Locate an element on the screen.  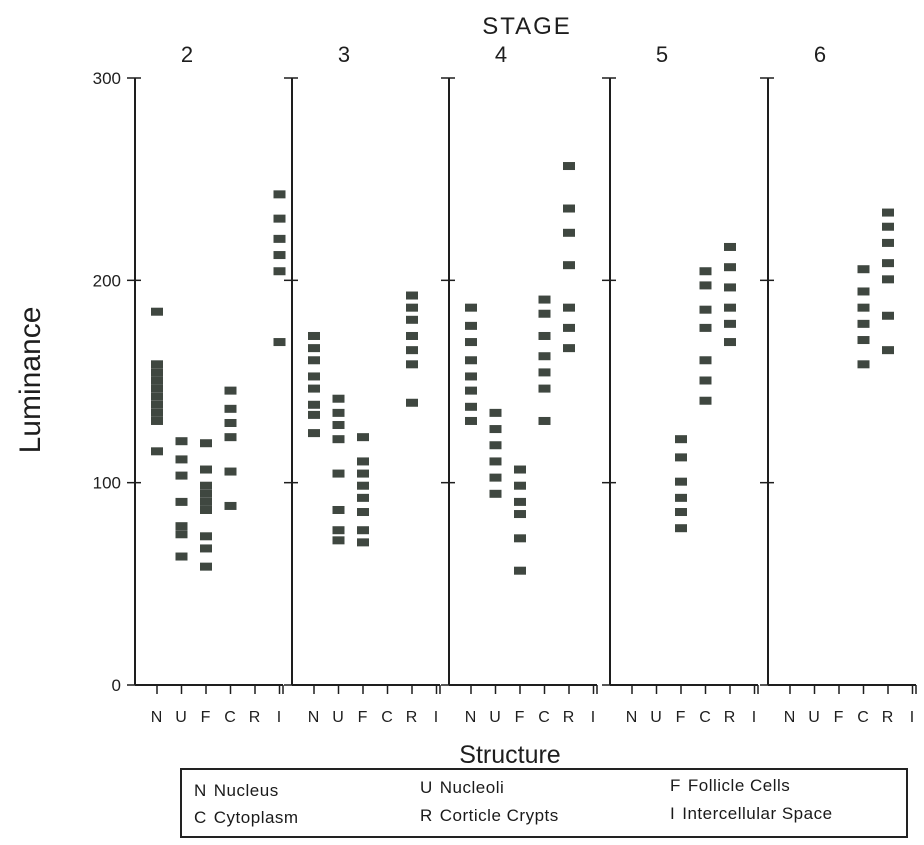
legend-entry-cytoplasm: C Cytoplasm is located at coordinates (246, 818).